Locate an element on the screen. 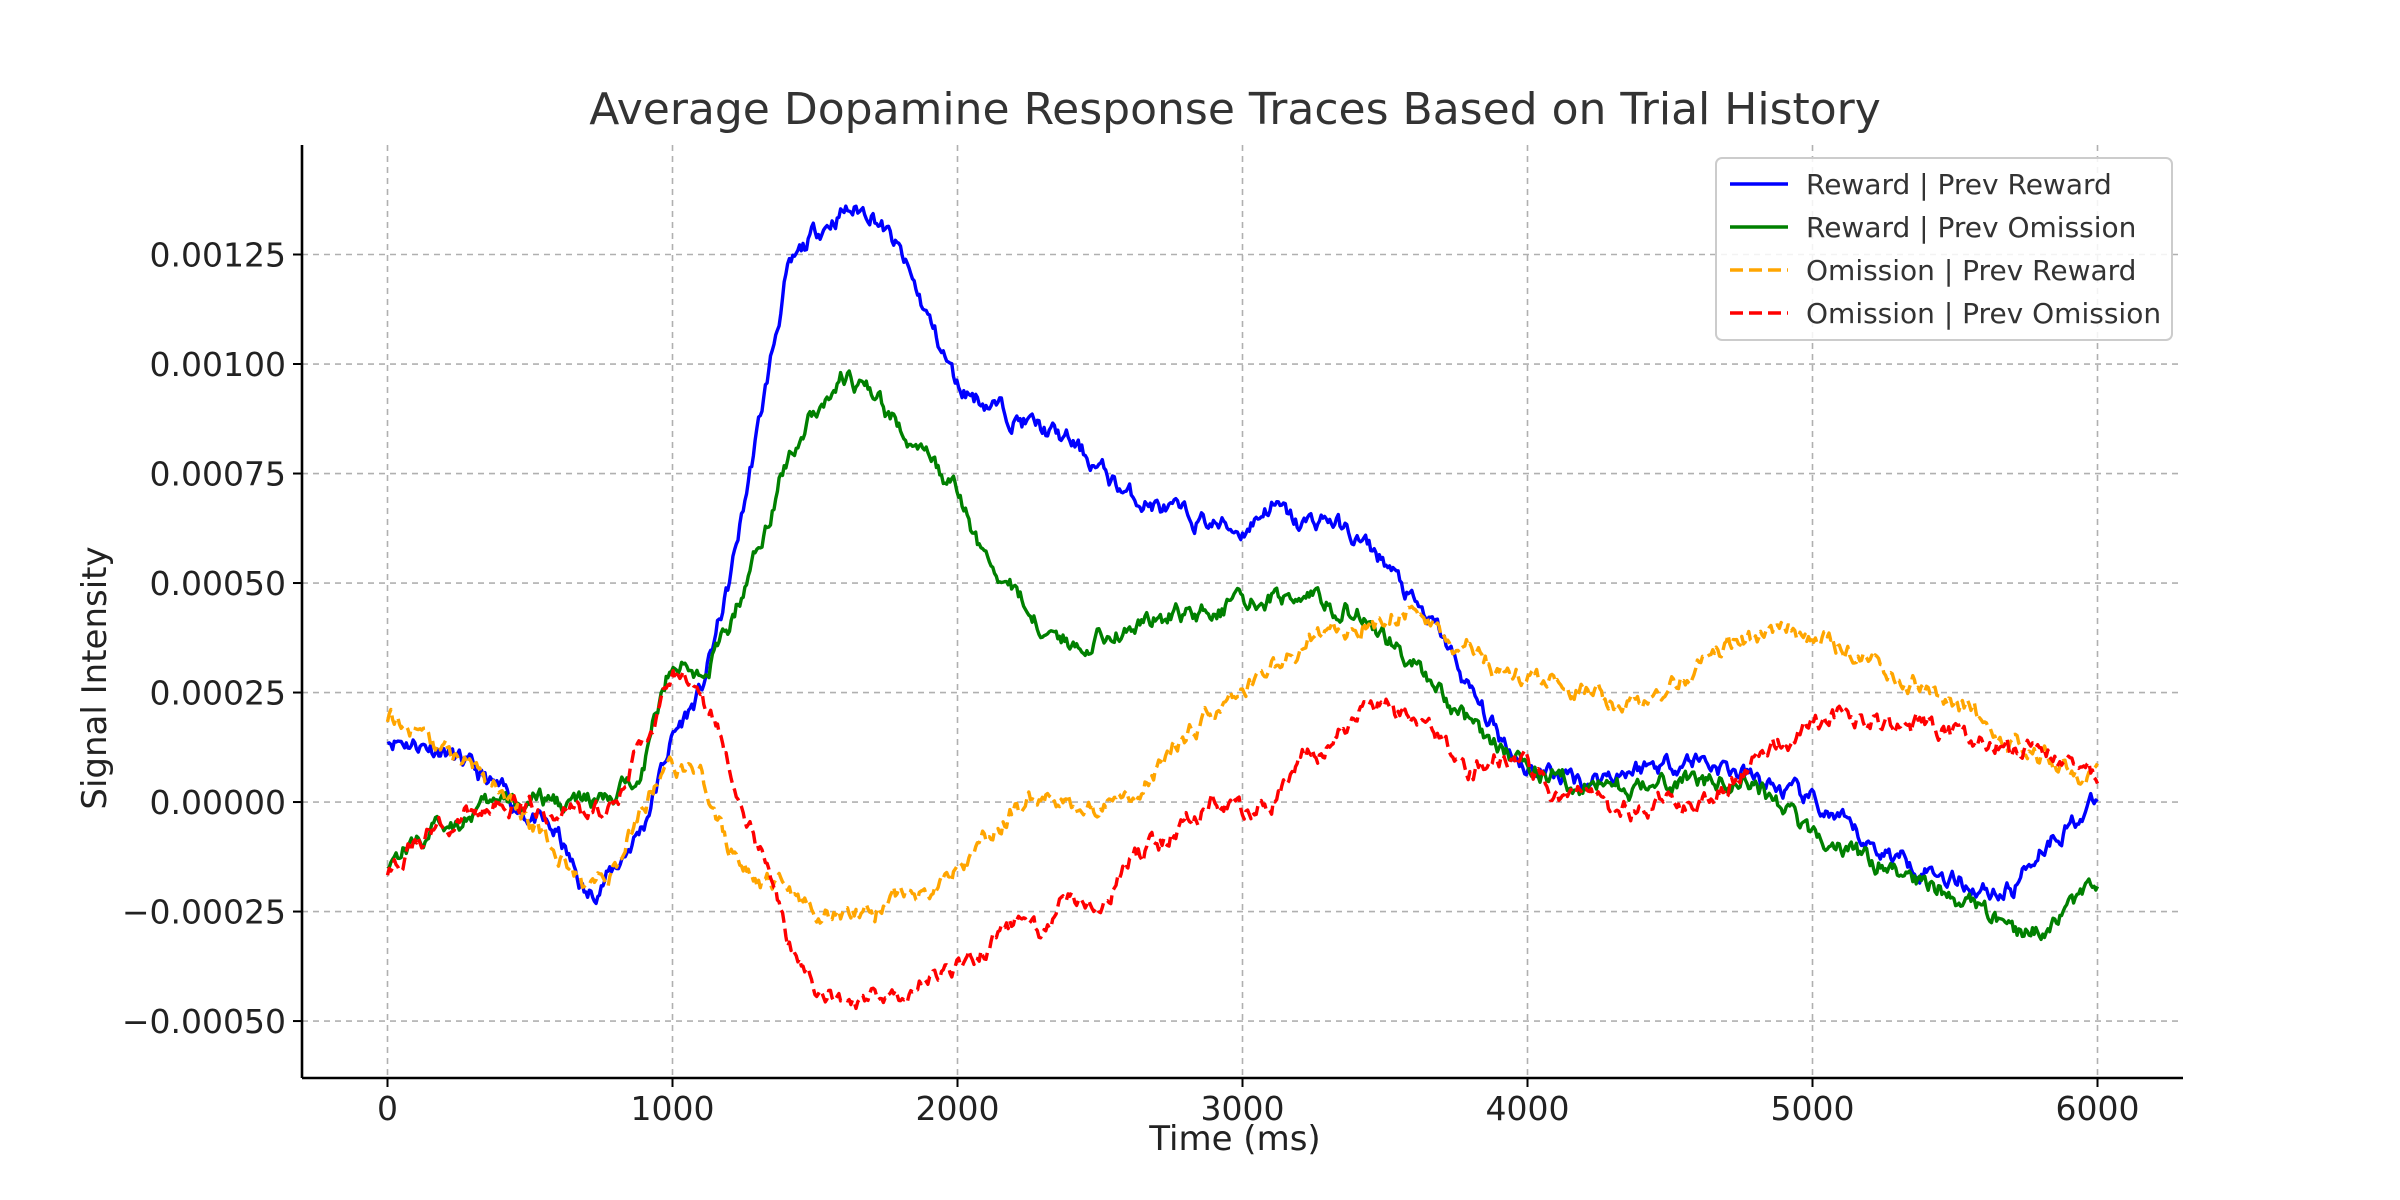 The height and width of the screenshot is (1200, 2400). y-tick-label: 0.00100 is located at coordinates (218, 364).